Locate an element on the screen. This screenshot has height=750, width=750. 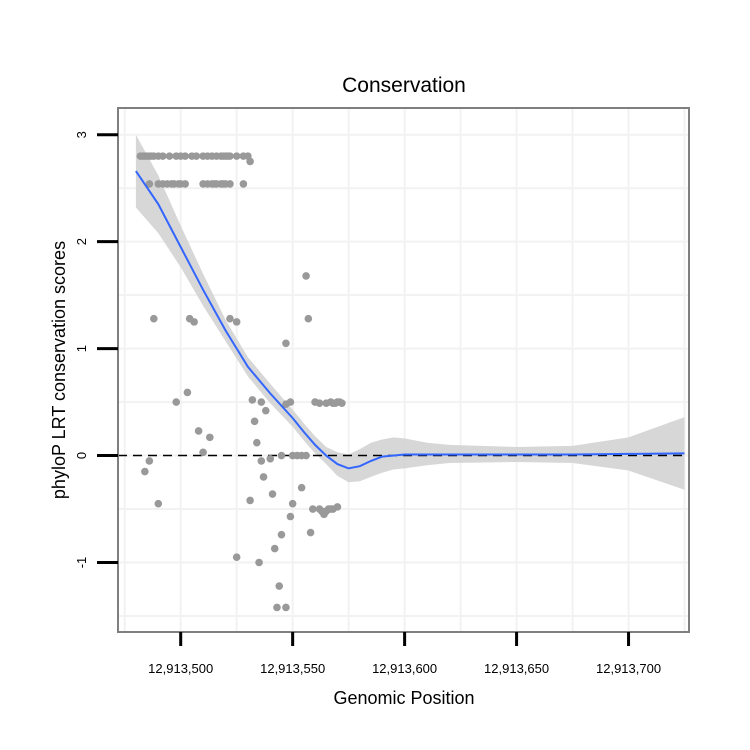
x-axis-label: Genomic Position is located at coordinates (403, 698).